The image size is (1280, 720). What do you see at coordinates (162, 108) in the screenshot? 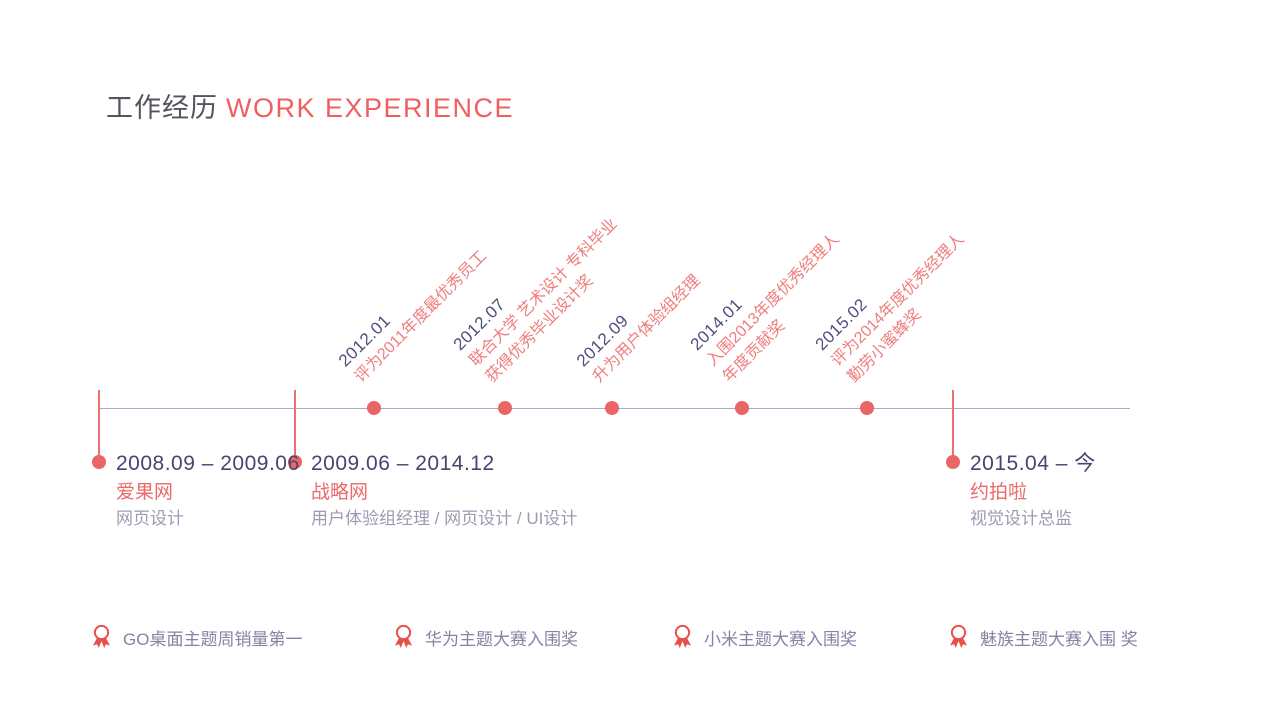
I see `page-title-zh: 工作经历` at bounding box center [162, 108].